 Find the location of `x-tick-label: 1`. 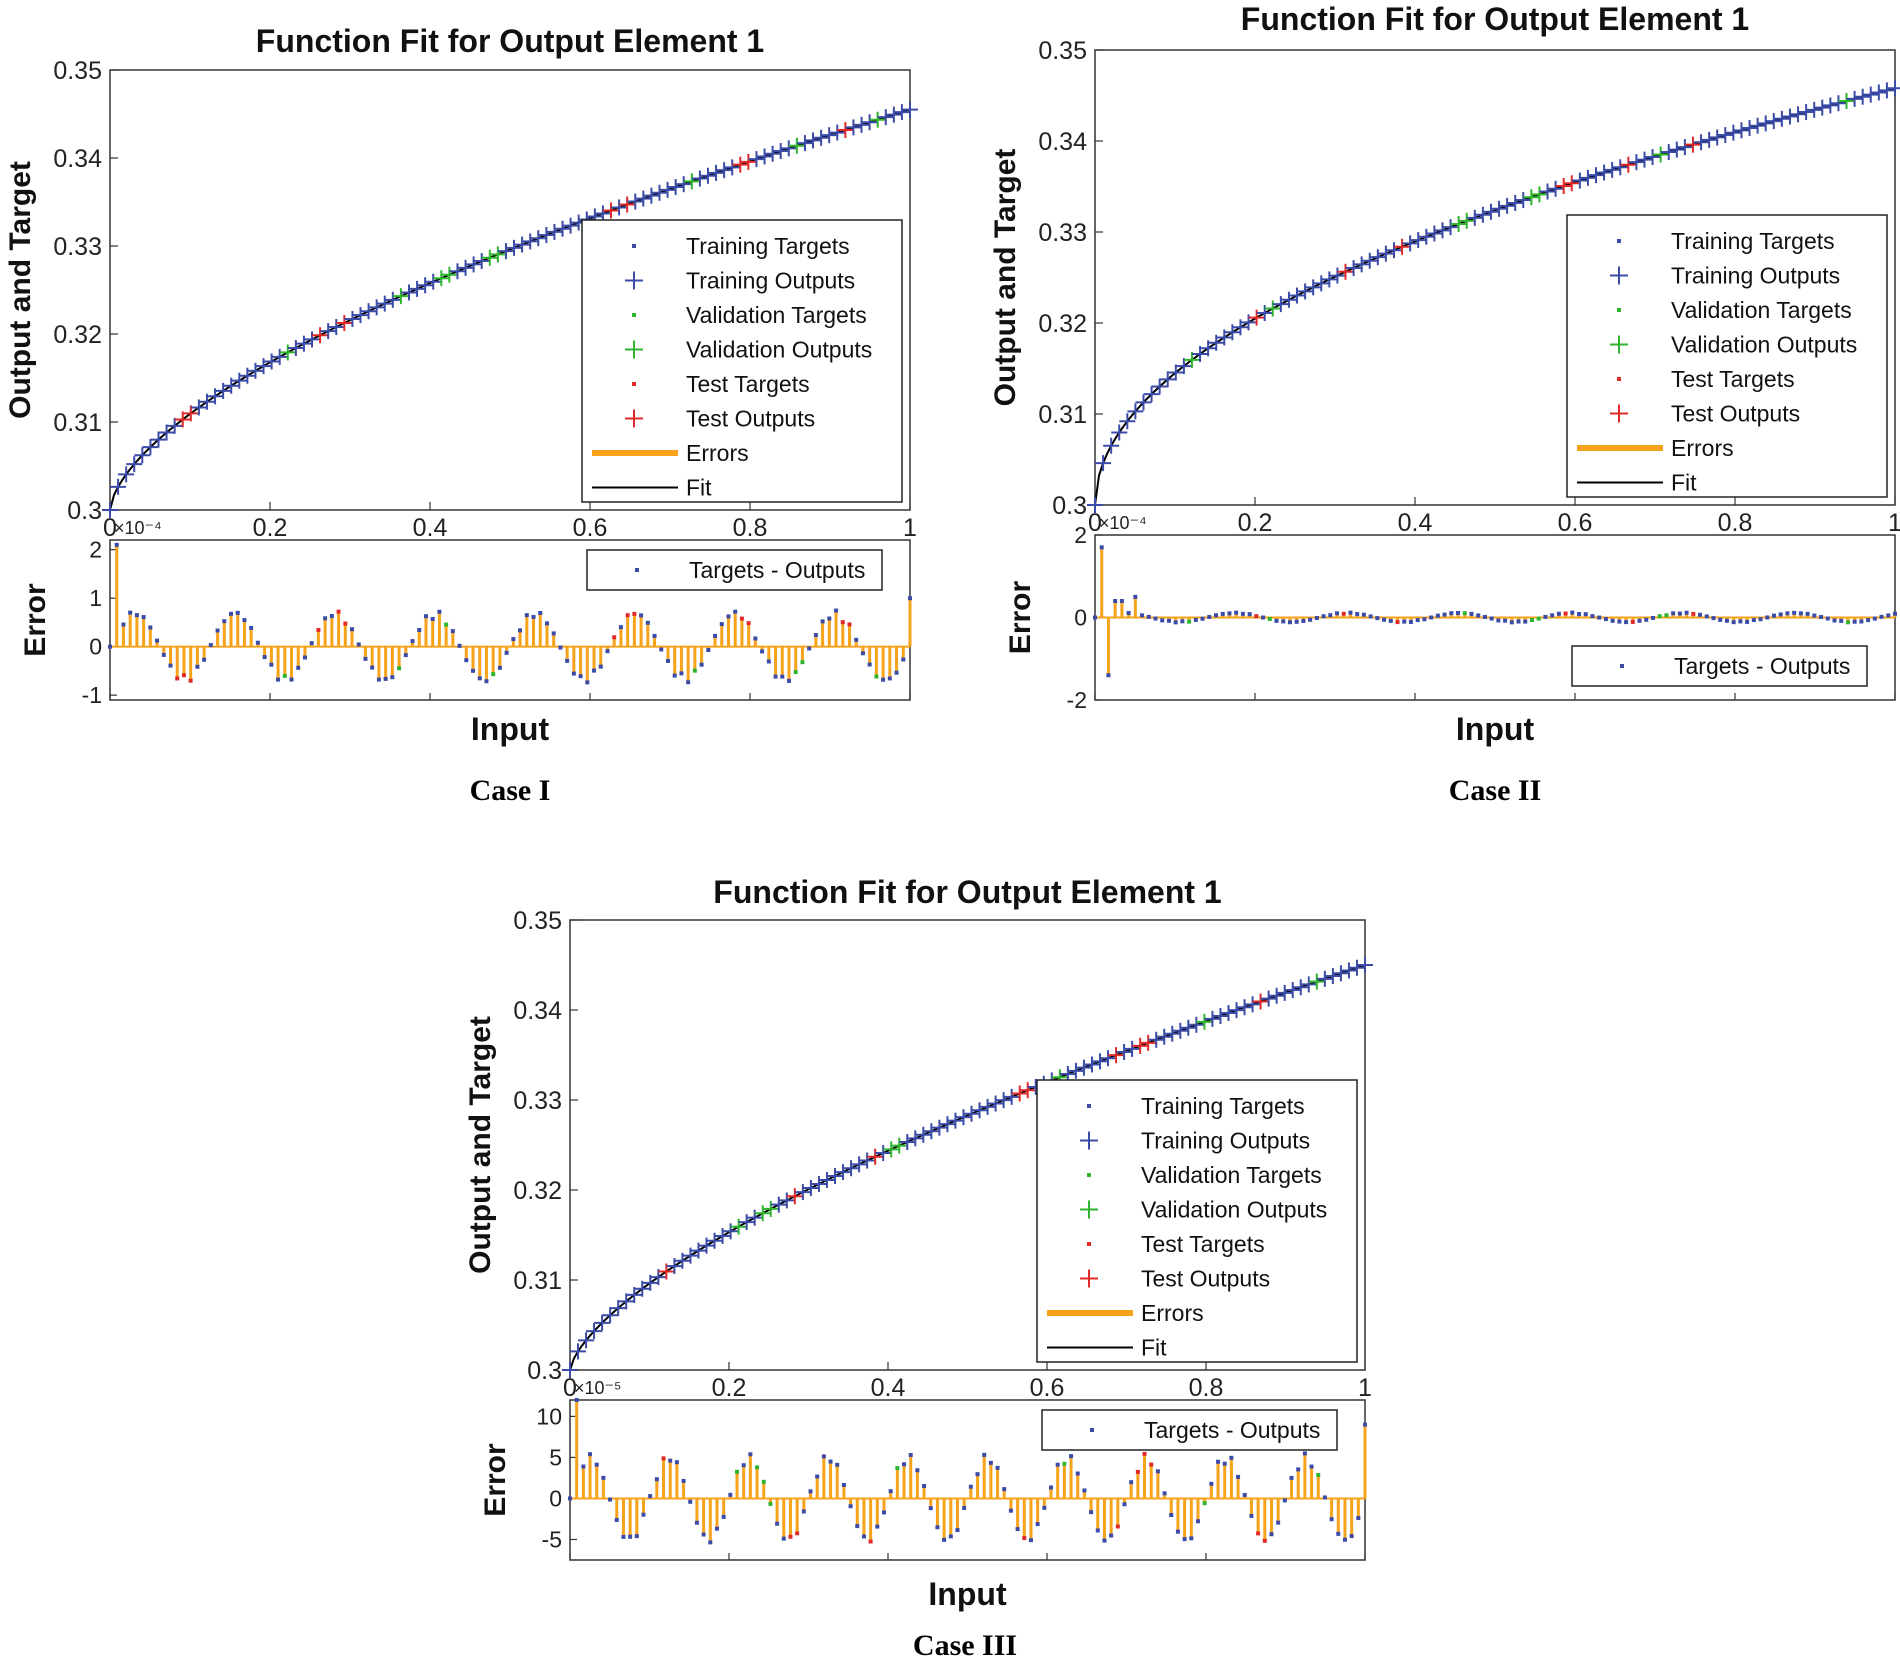

x-tick-label: 1 is located at coordinates (910, 528).